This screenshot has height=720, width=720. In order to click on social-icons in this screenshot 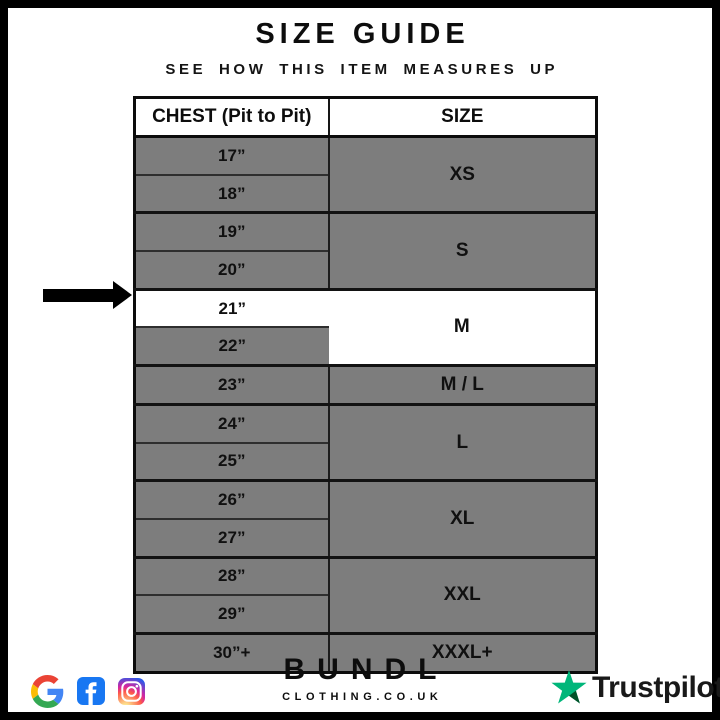, I will do `click(88, 691)`.